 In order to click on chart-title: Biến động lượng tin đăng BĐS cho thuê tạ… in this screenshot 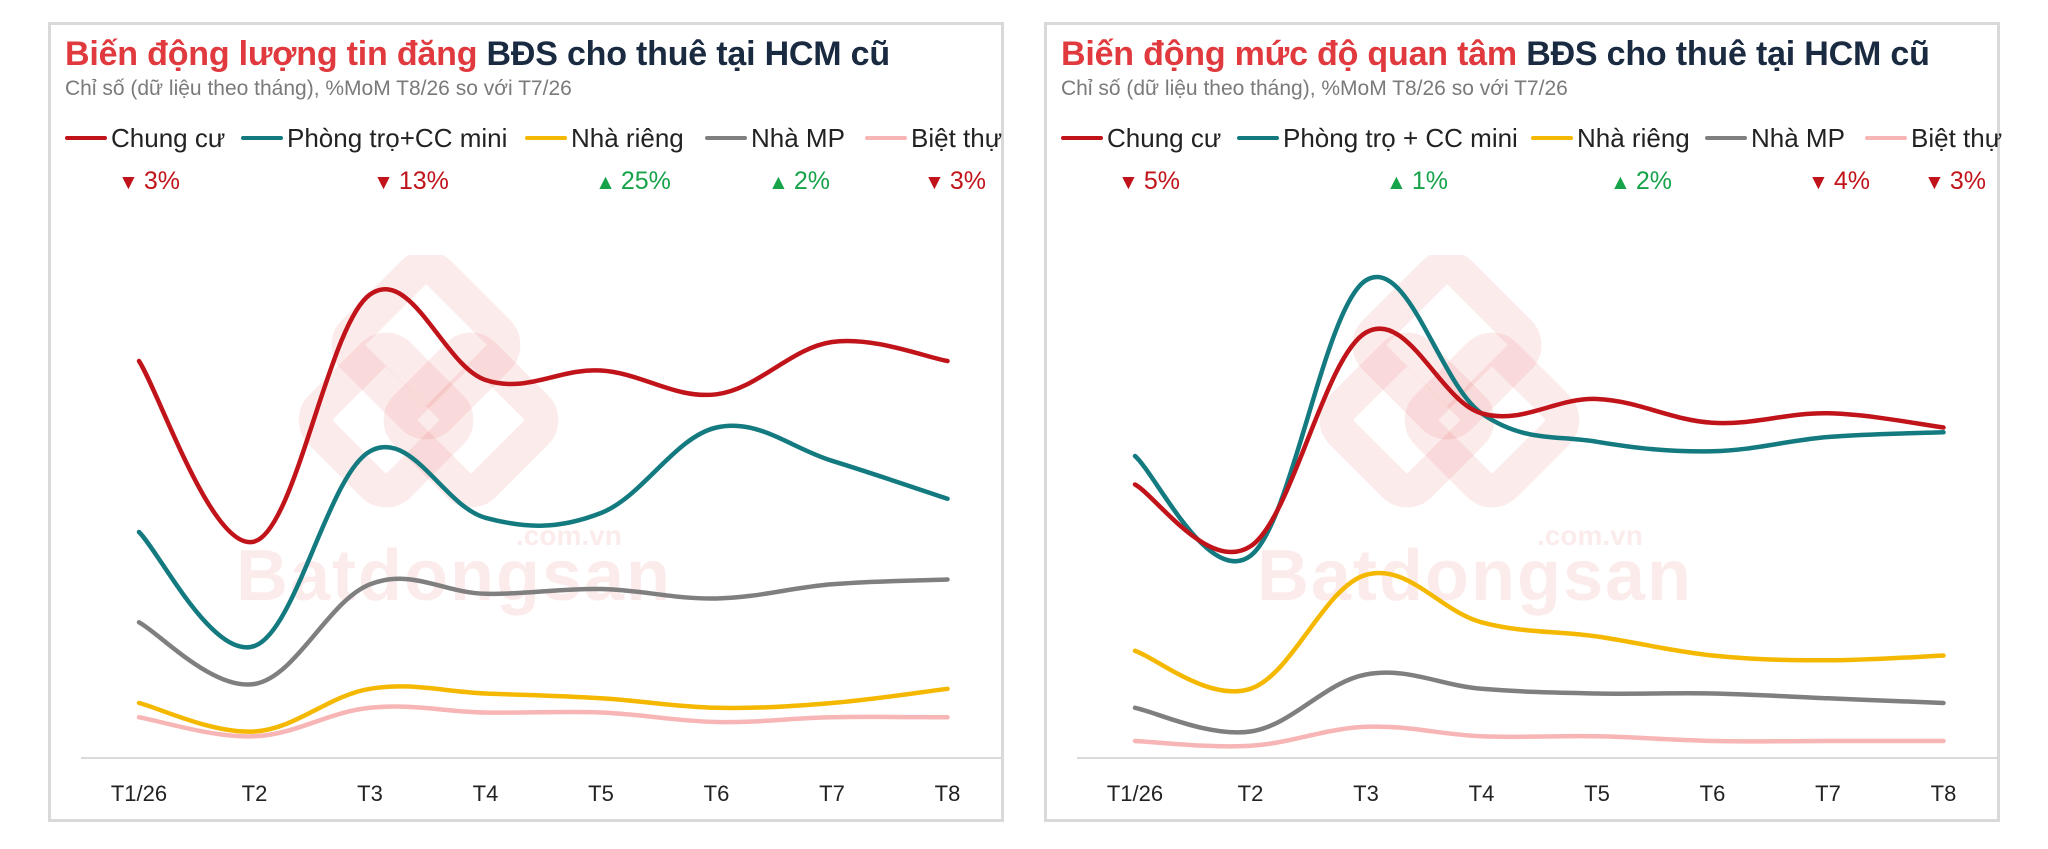, I will do `click(477, 54)`.